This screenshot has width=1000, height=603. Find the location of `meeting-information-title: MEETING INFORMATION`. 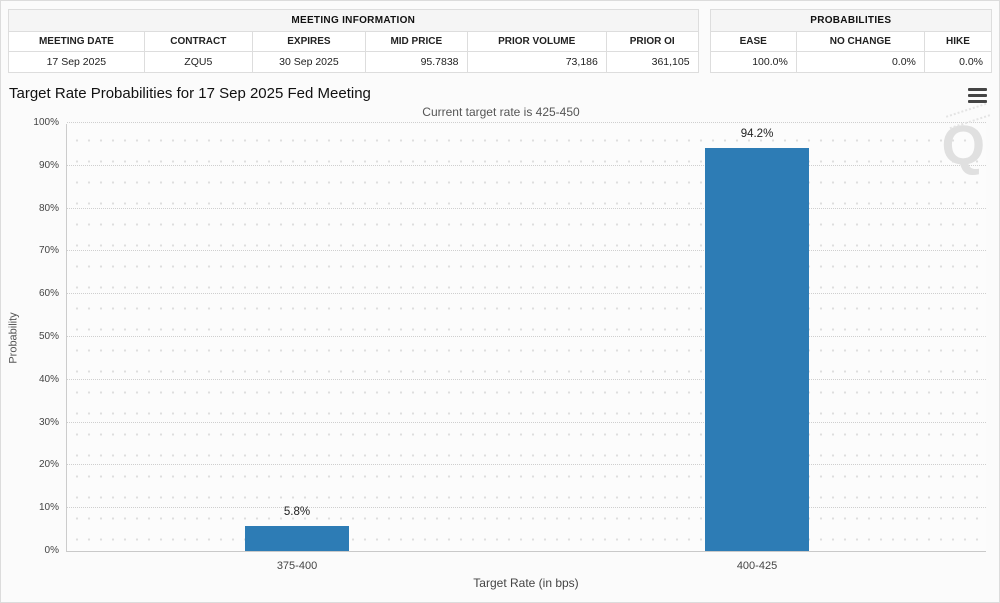

meeting-information-title: MEETING INFORMATION is located at coordinates (353, 20).